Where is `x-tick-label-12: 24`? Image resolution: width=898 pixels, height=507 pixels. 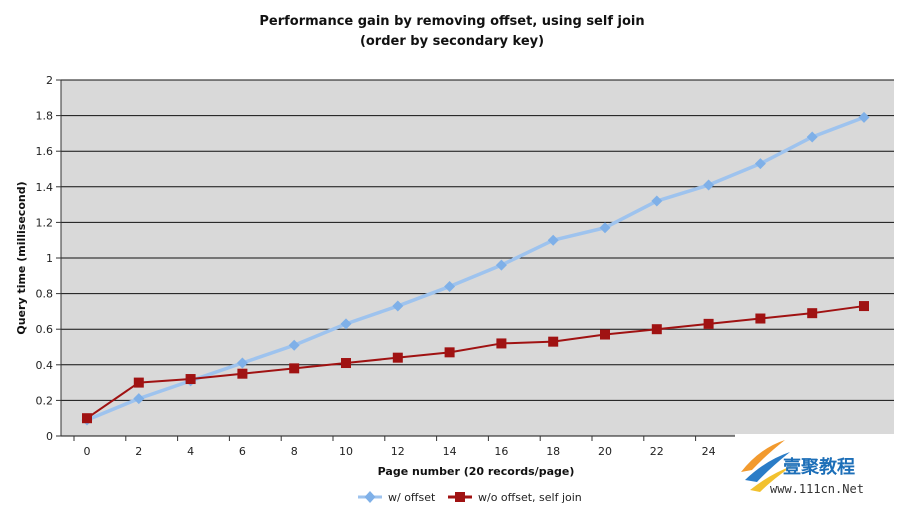 x-tick-label-12: 24 is located at coordinates (709, 451).